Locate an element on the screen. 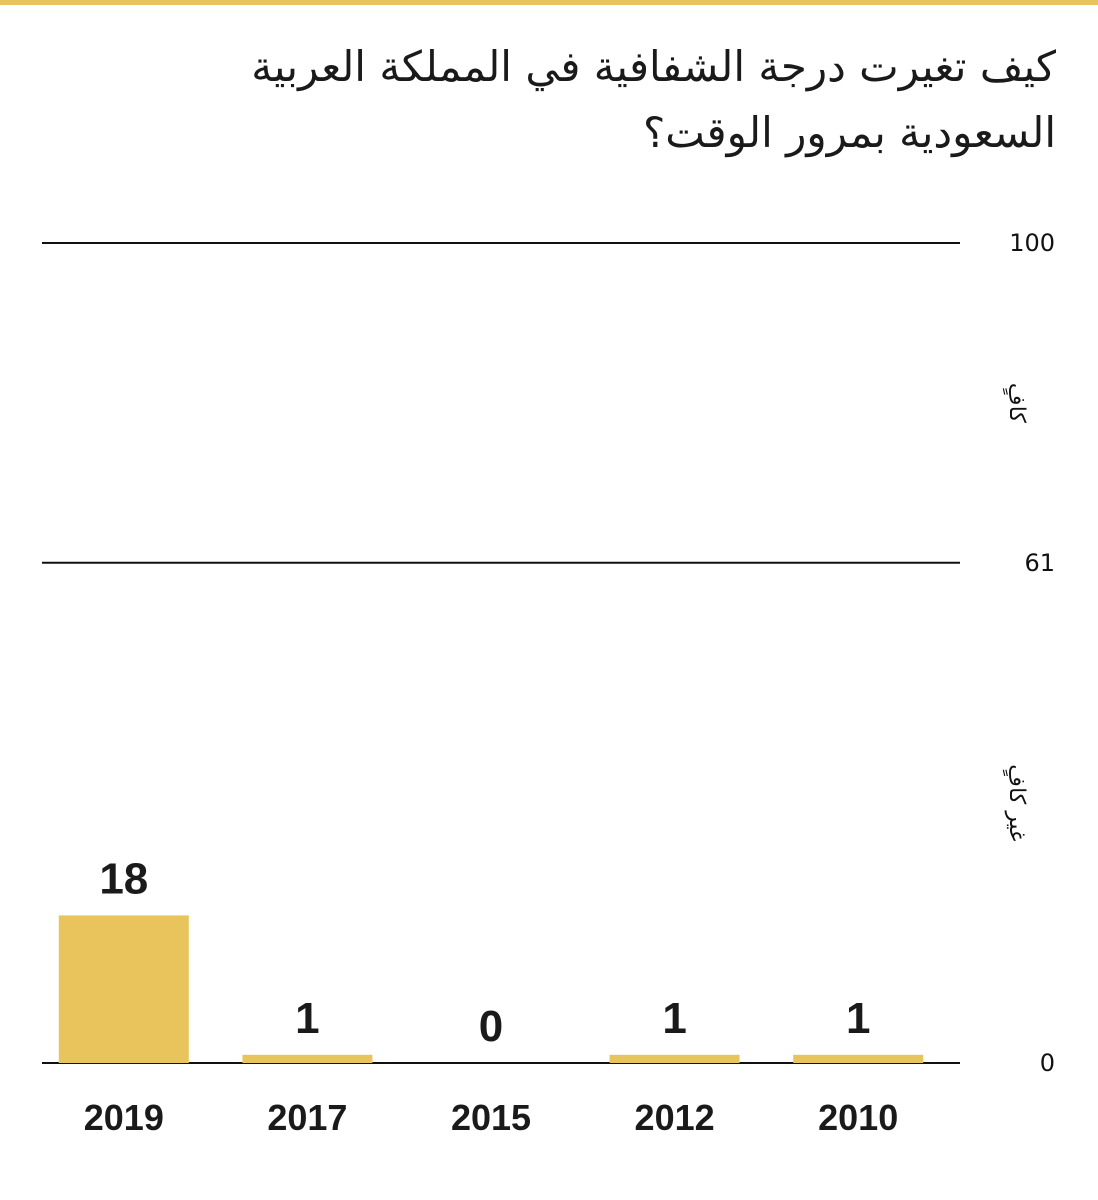  value-labels: 18 1 0 1 1 is located at coordinates (484, 952).